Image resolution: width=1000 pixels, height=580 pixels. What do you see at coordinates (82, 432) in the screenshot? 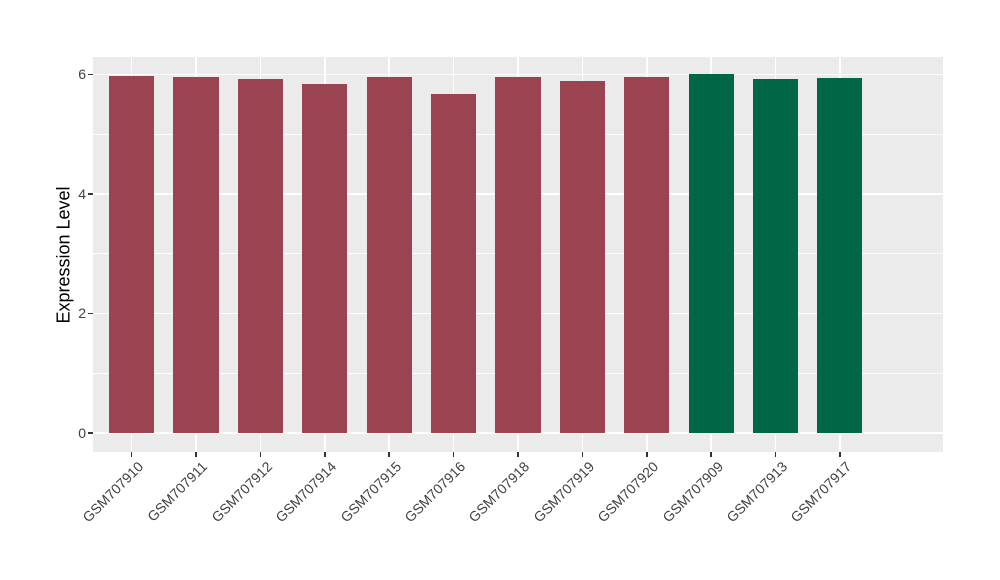
I see `y-tick-label: 0` at bounding box center [82, 432].